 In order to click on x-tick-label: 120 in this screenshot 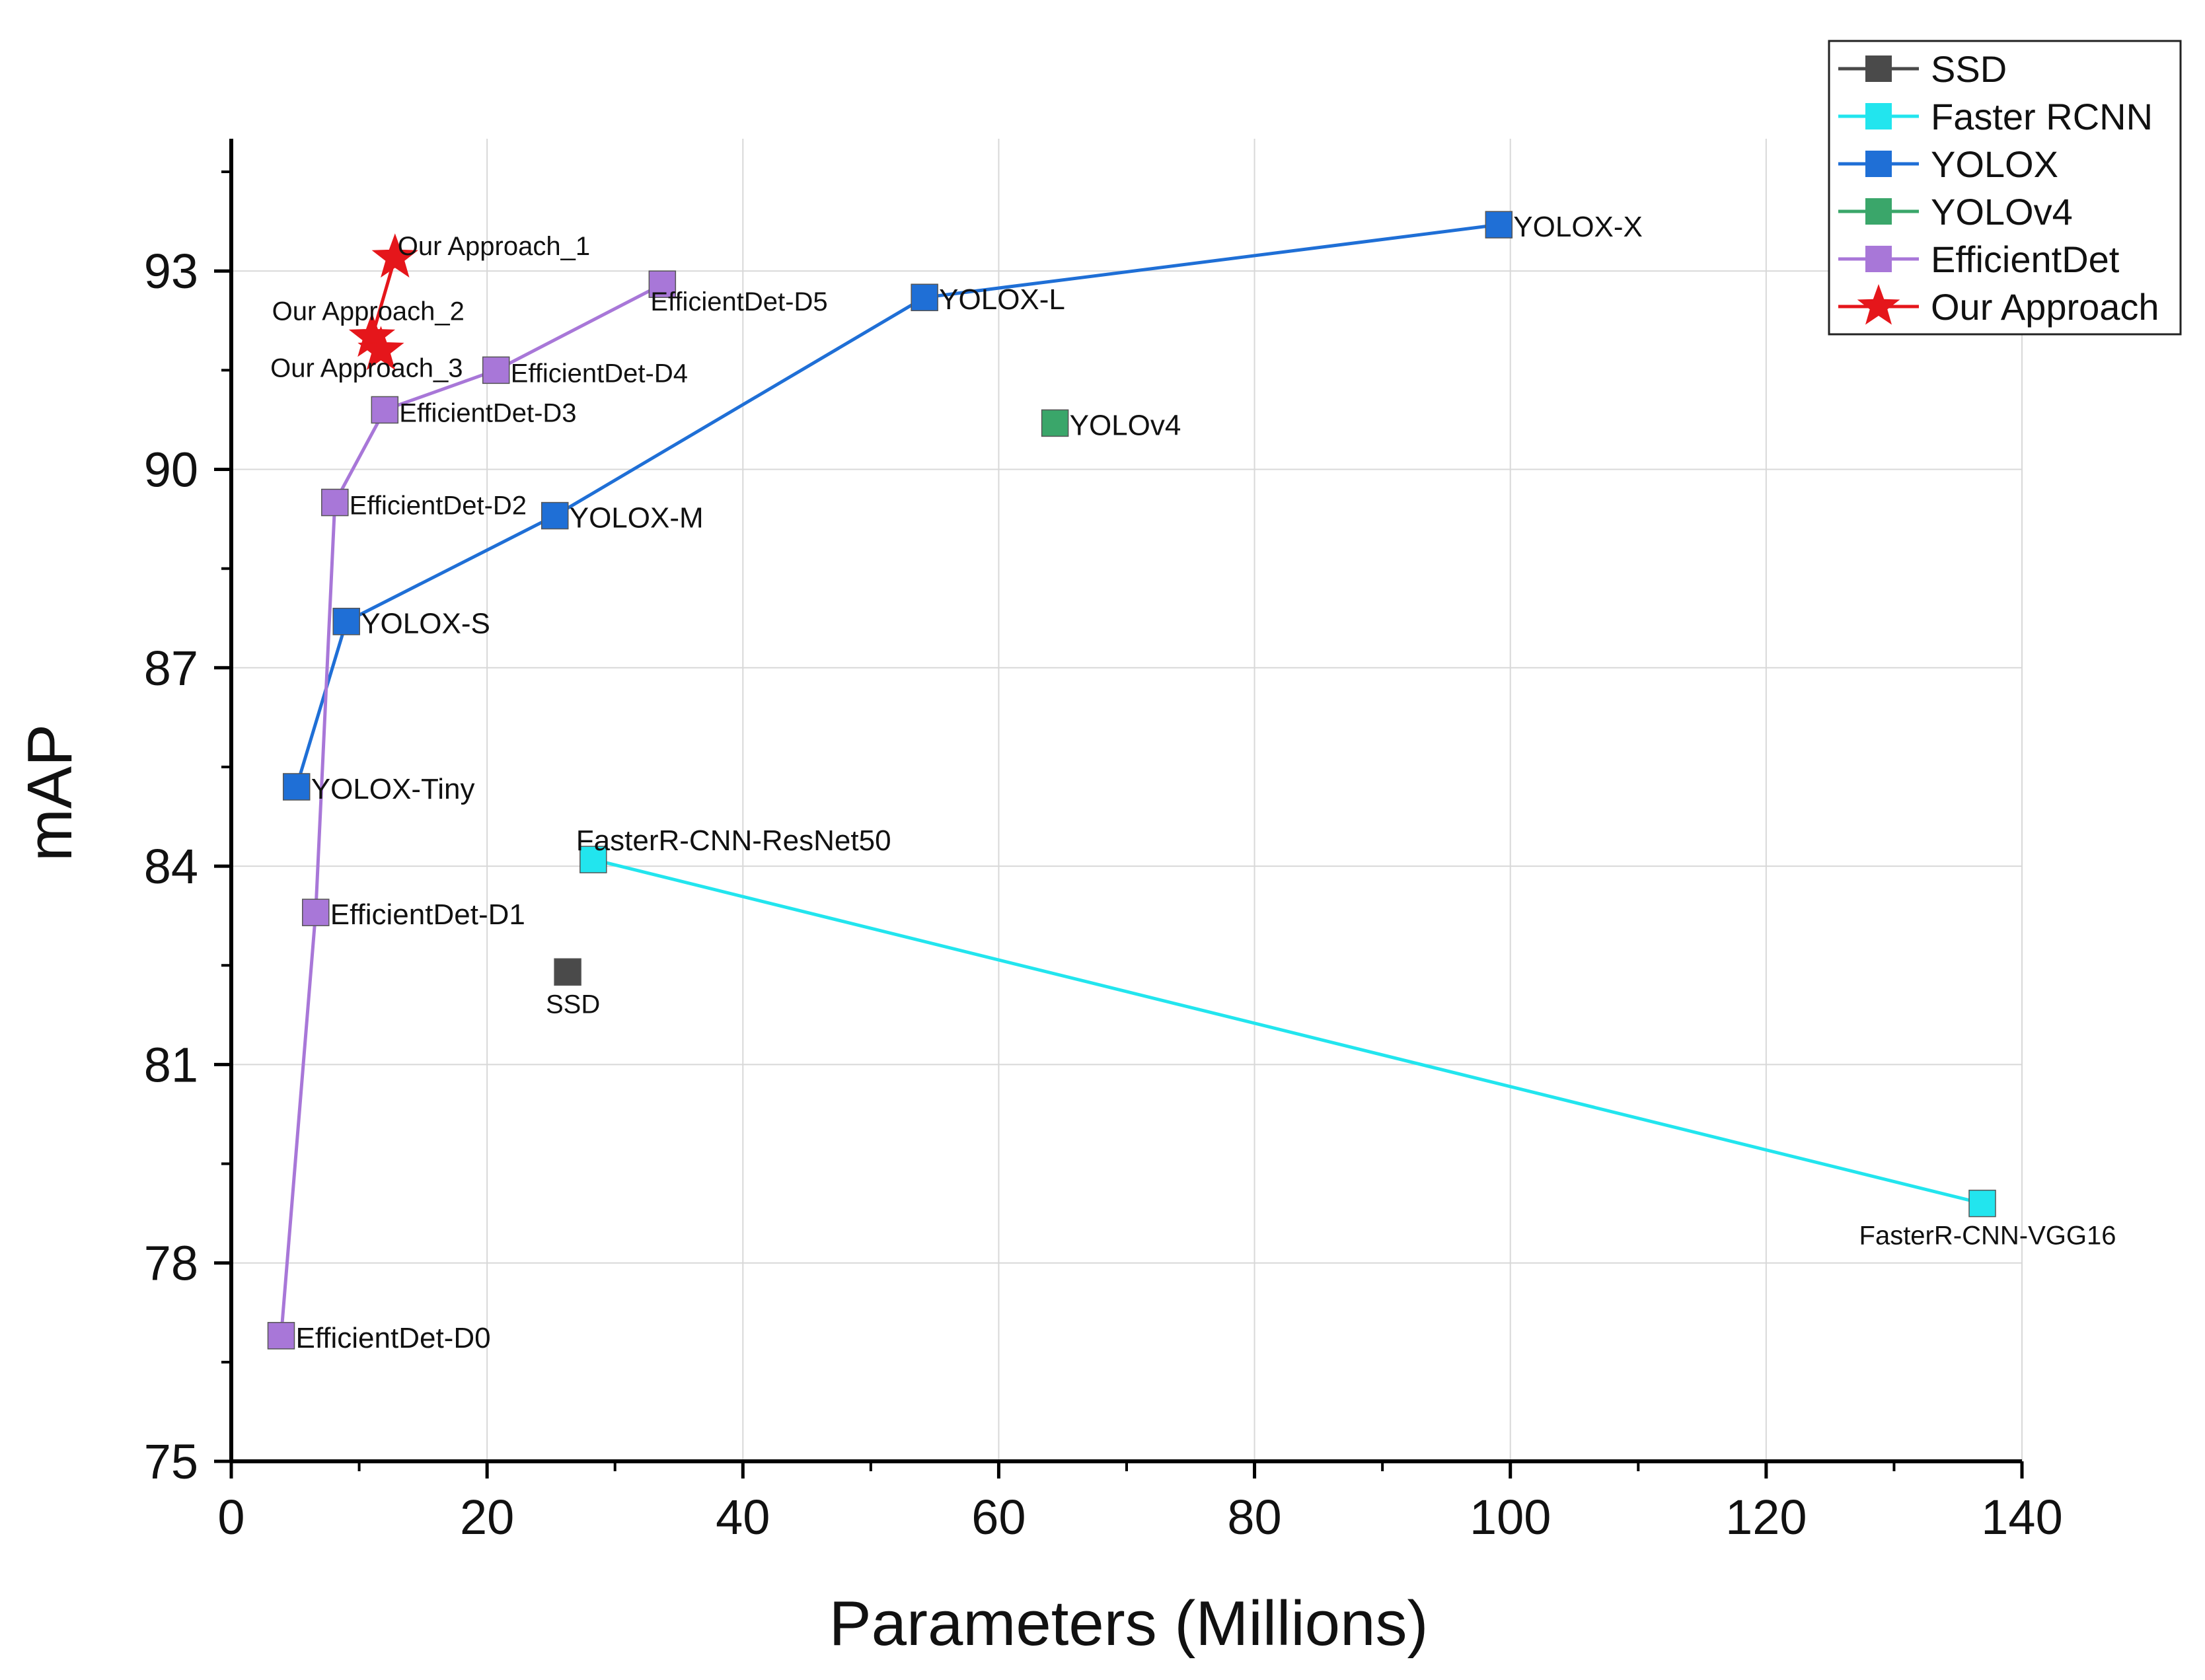, I will do `click(1766, 1517)`.